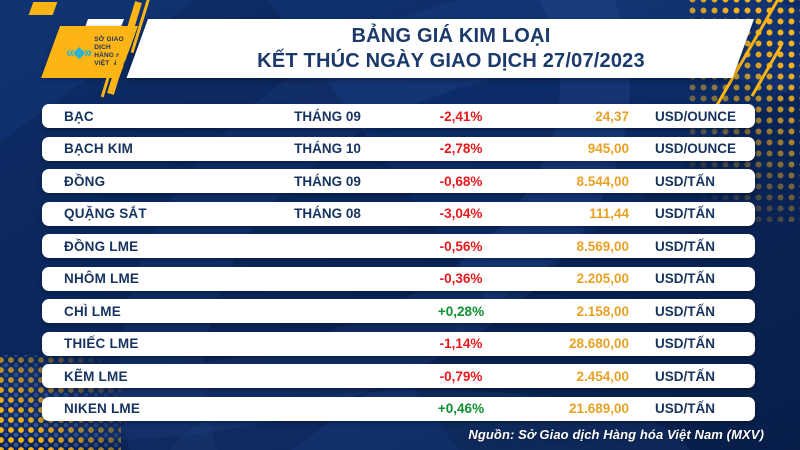 The width and height of the screenshot is (800, 450). What do you see at coordinates (398, 343) in the screenshot?
I see `table-row: THIẾC LME -1,14% 28.680,00 USD/TẤN` at bounding box center [398, 343].